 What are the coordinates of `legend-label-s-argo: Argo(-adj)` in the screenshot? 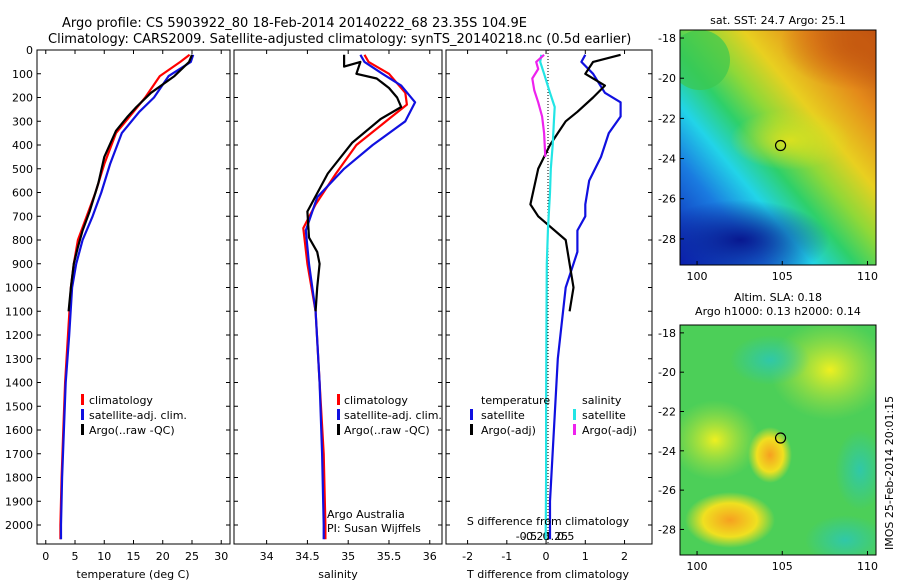 It's located at (609, 430).